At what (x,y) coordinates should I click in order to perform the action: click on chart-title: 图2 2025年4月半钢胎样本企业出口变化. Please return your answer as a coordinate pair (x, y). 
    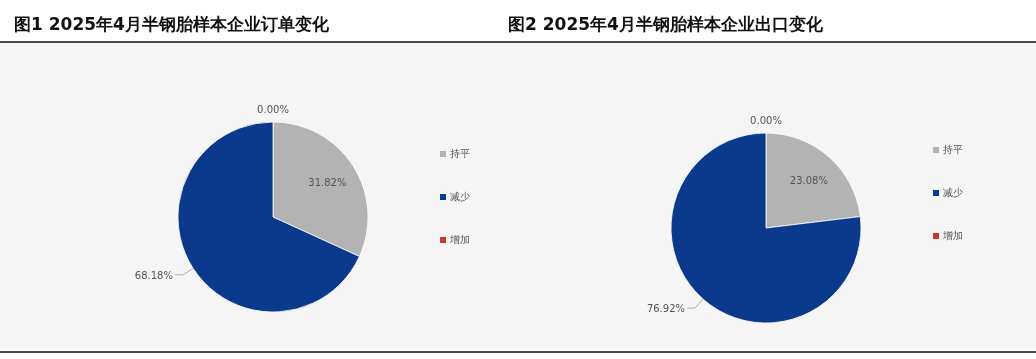
    Looking at the image, I should click on (666, 24).